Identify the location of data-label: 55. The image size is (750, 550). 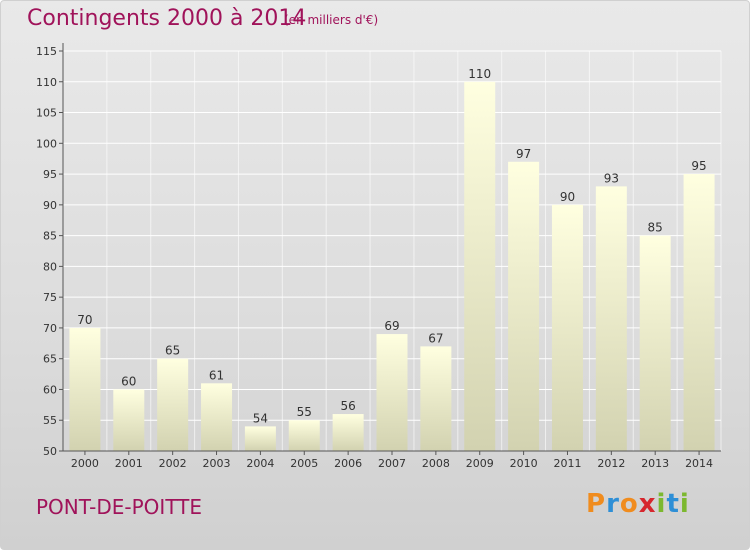
(304, 412).